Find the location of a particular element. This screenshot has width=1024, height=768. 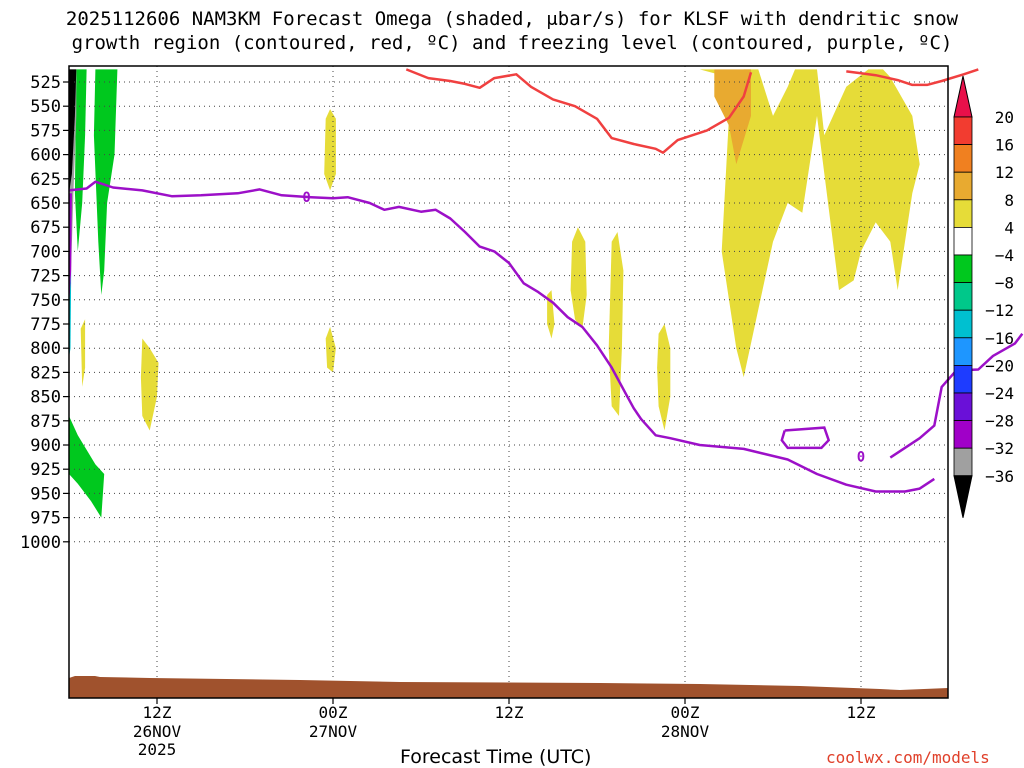

x-date-label-42: 28NOV is located at coordinates (685, 731).